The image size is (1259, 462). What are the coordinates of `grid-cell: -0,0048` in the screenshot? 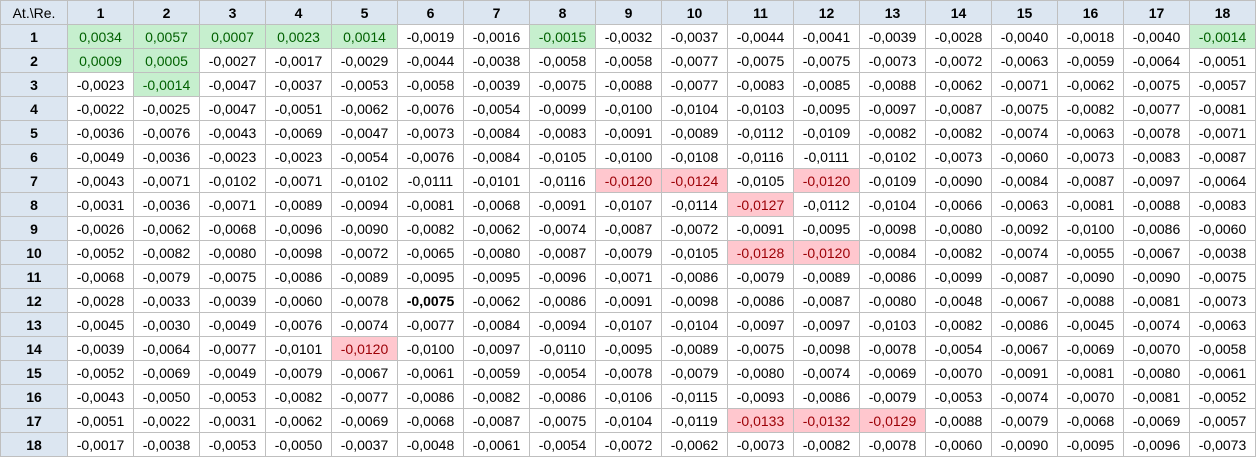 It's located at (430, 444).